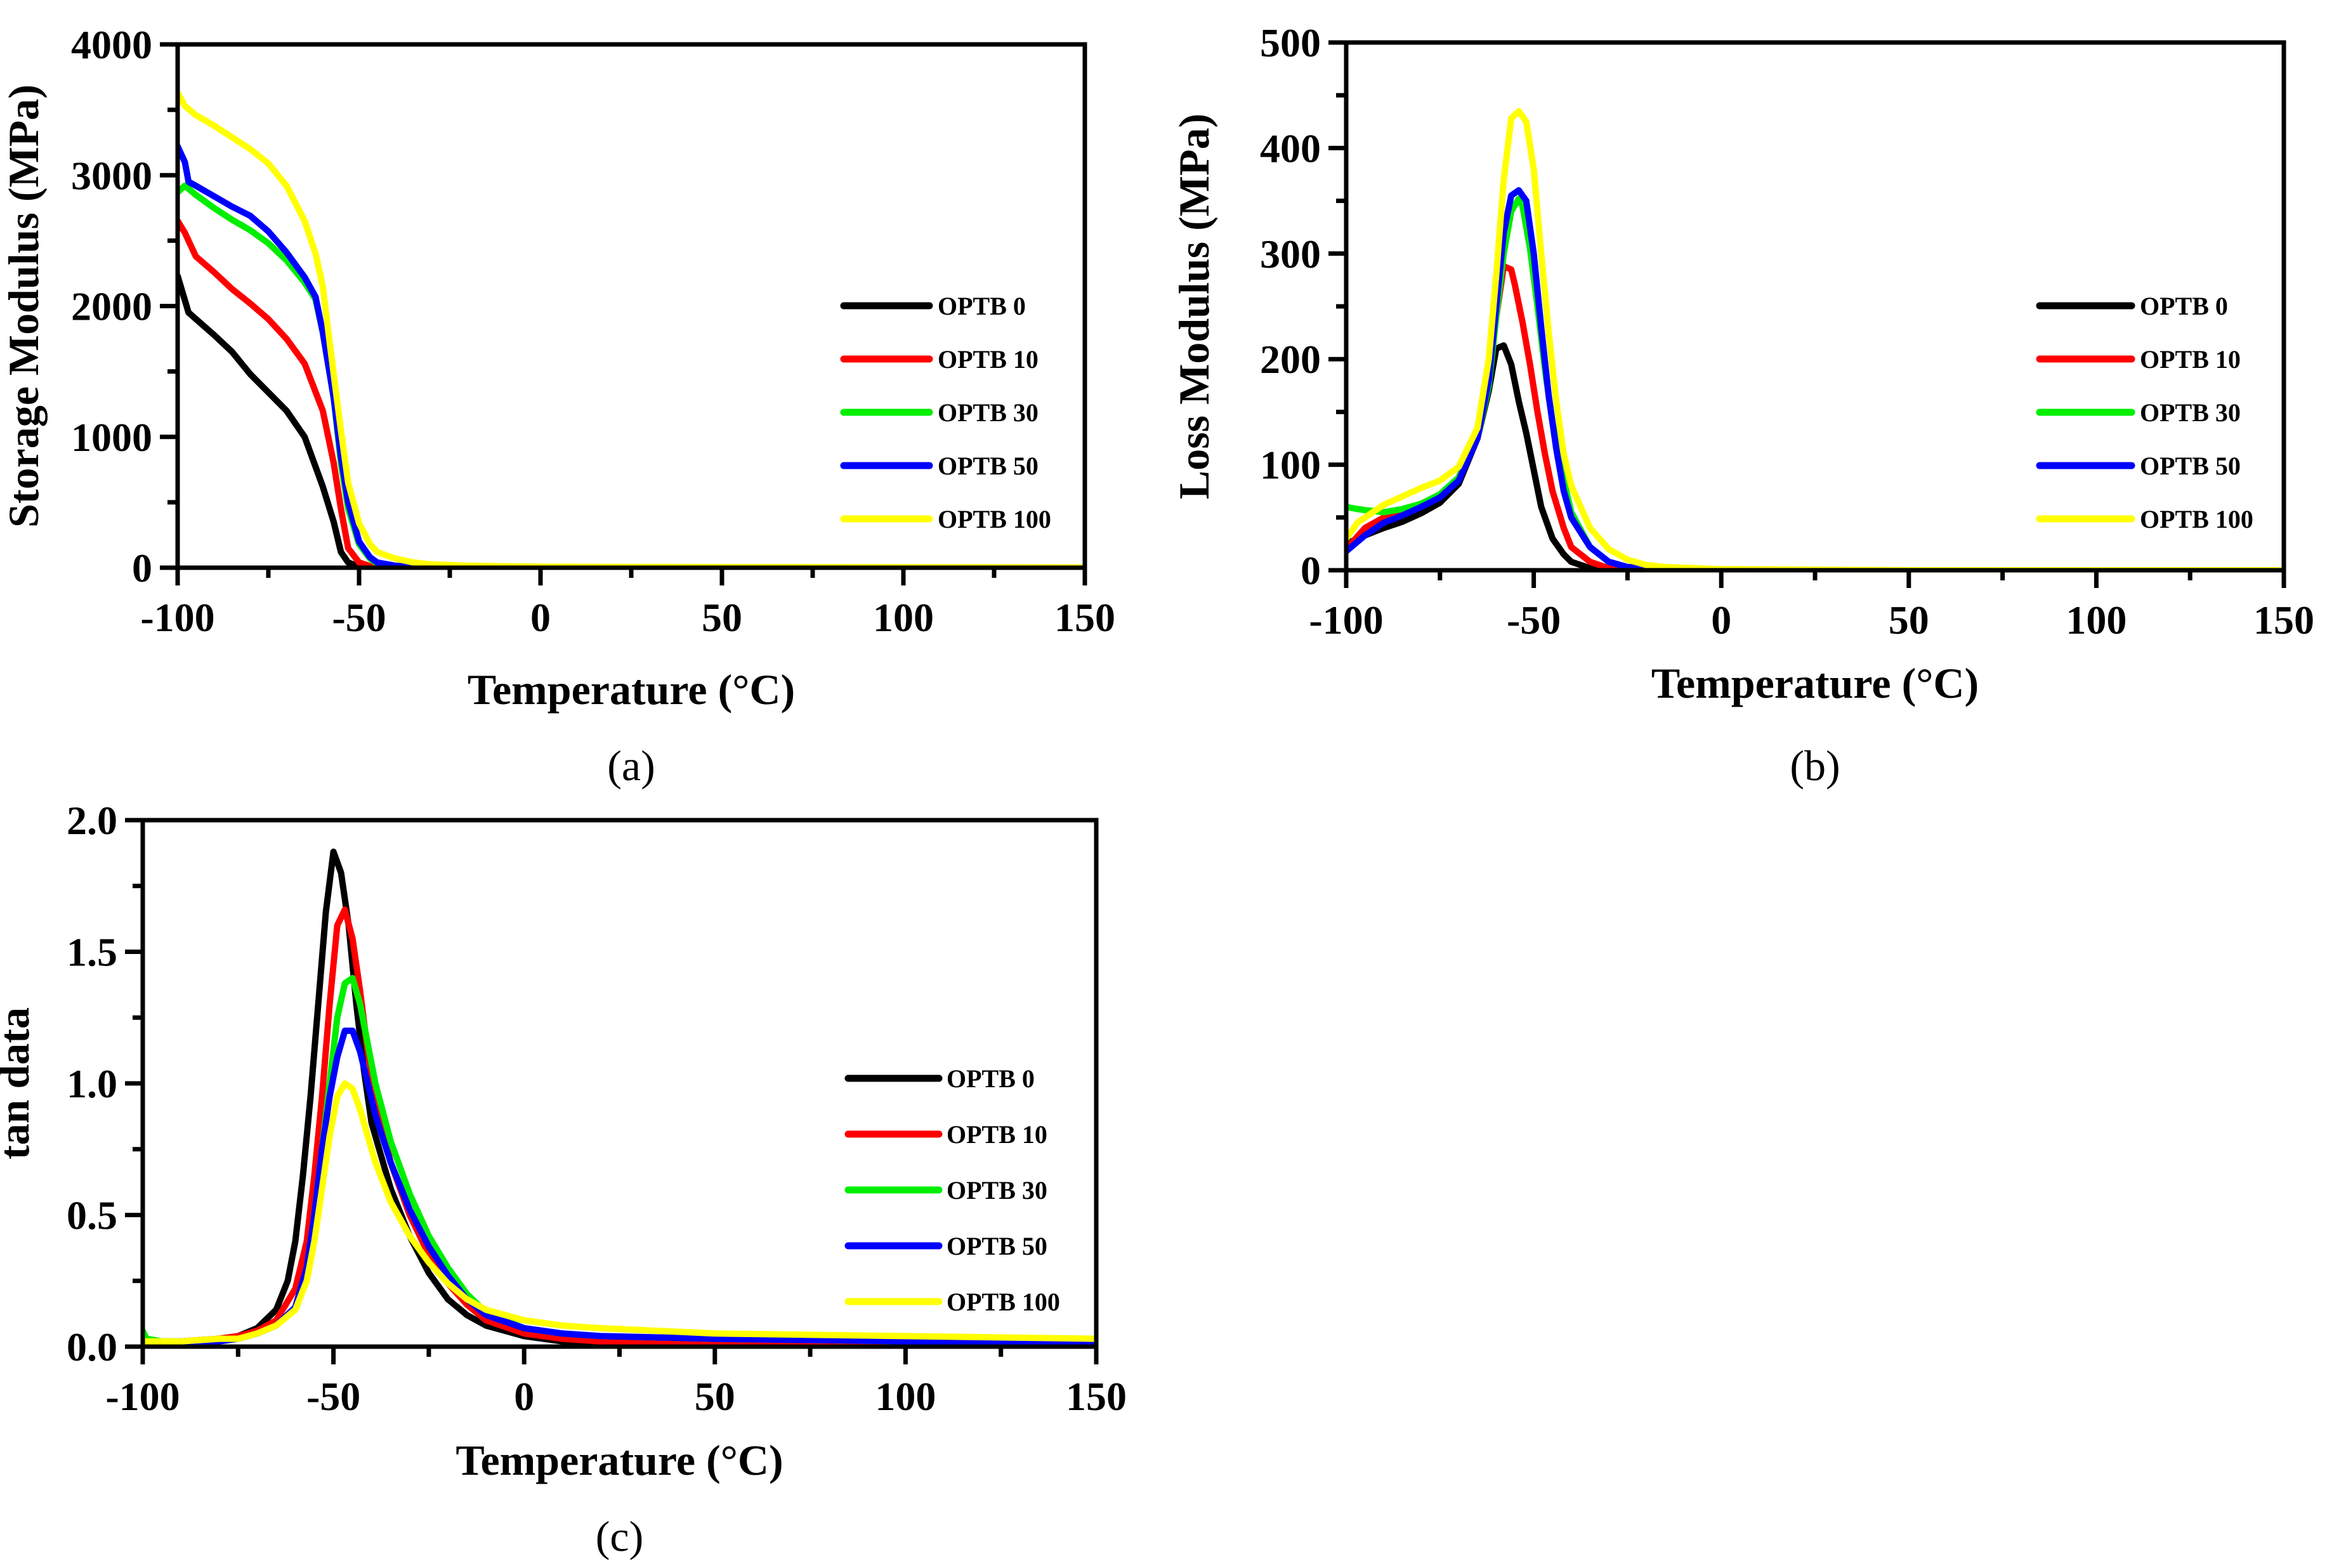  What do you see at coordinates (1194, 306) in the screenshot?
I see `y-axis-title: Loss Modulus (MPa)` at bounding box center [1194, 306].